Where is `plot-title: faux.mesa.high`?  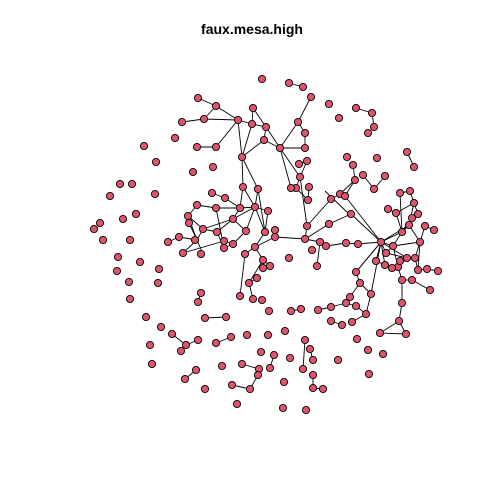 plot-title: faux.mesa.high is located at coordinates (252, 29).